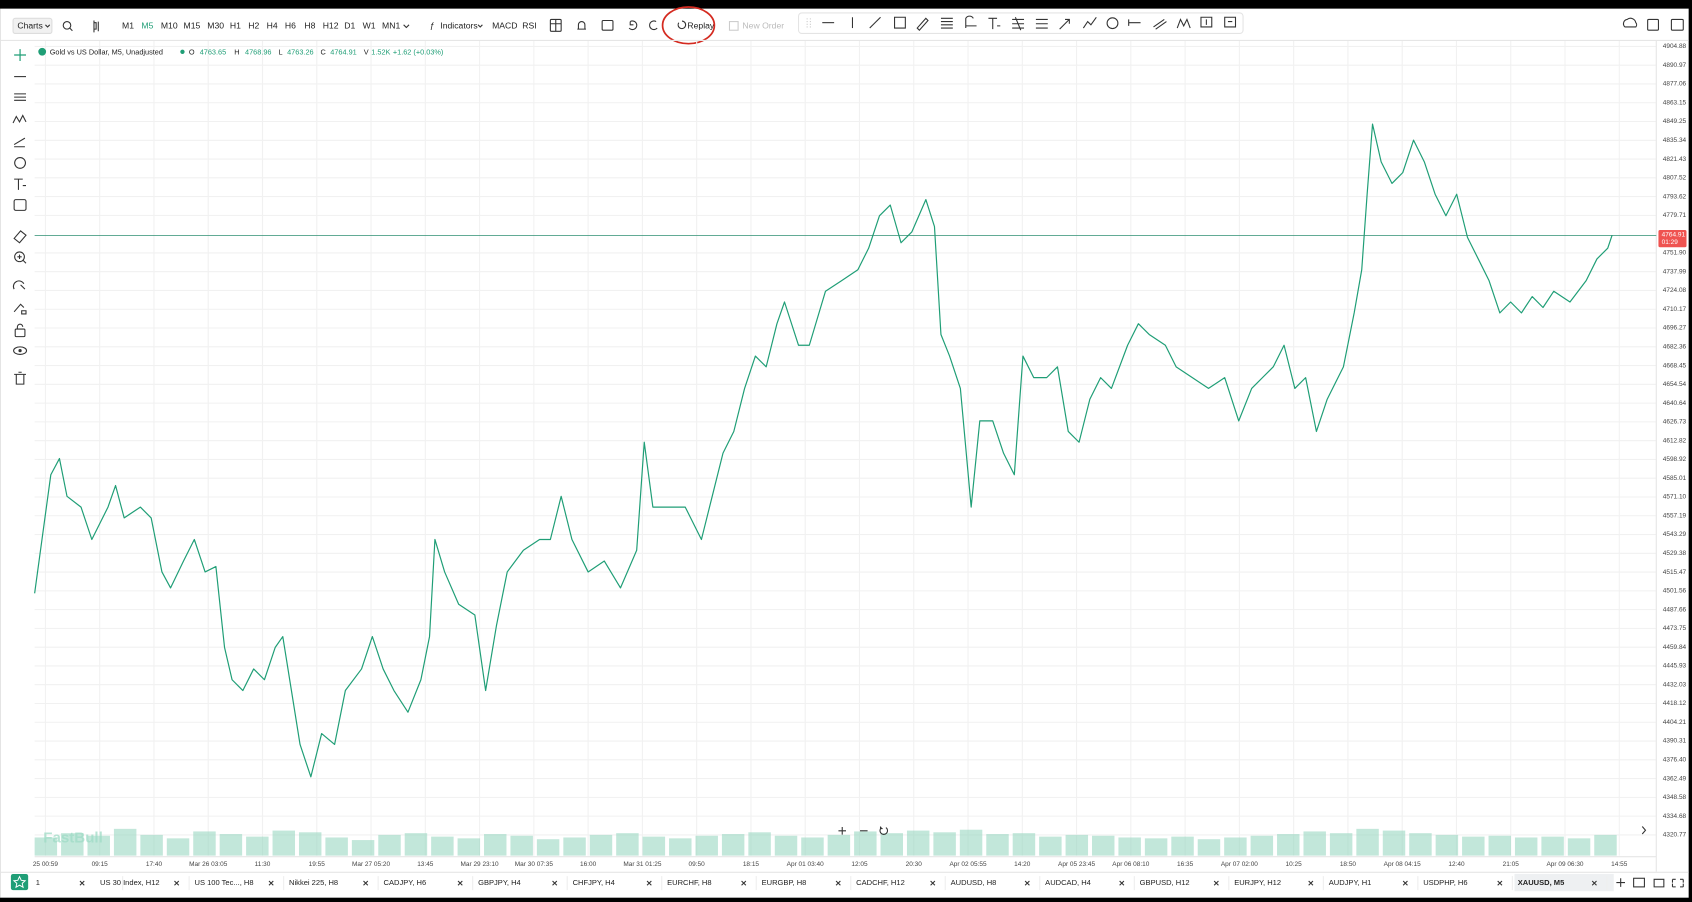 The width and height of the screenshot is (1692, 902). I want to click on replay-button: Replay, so click(701, 26).